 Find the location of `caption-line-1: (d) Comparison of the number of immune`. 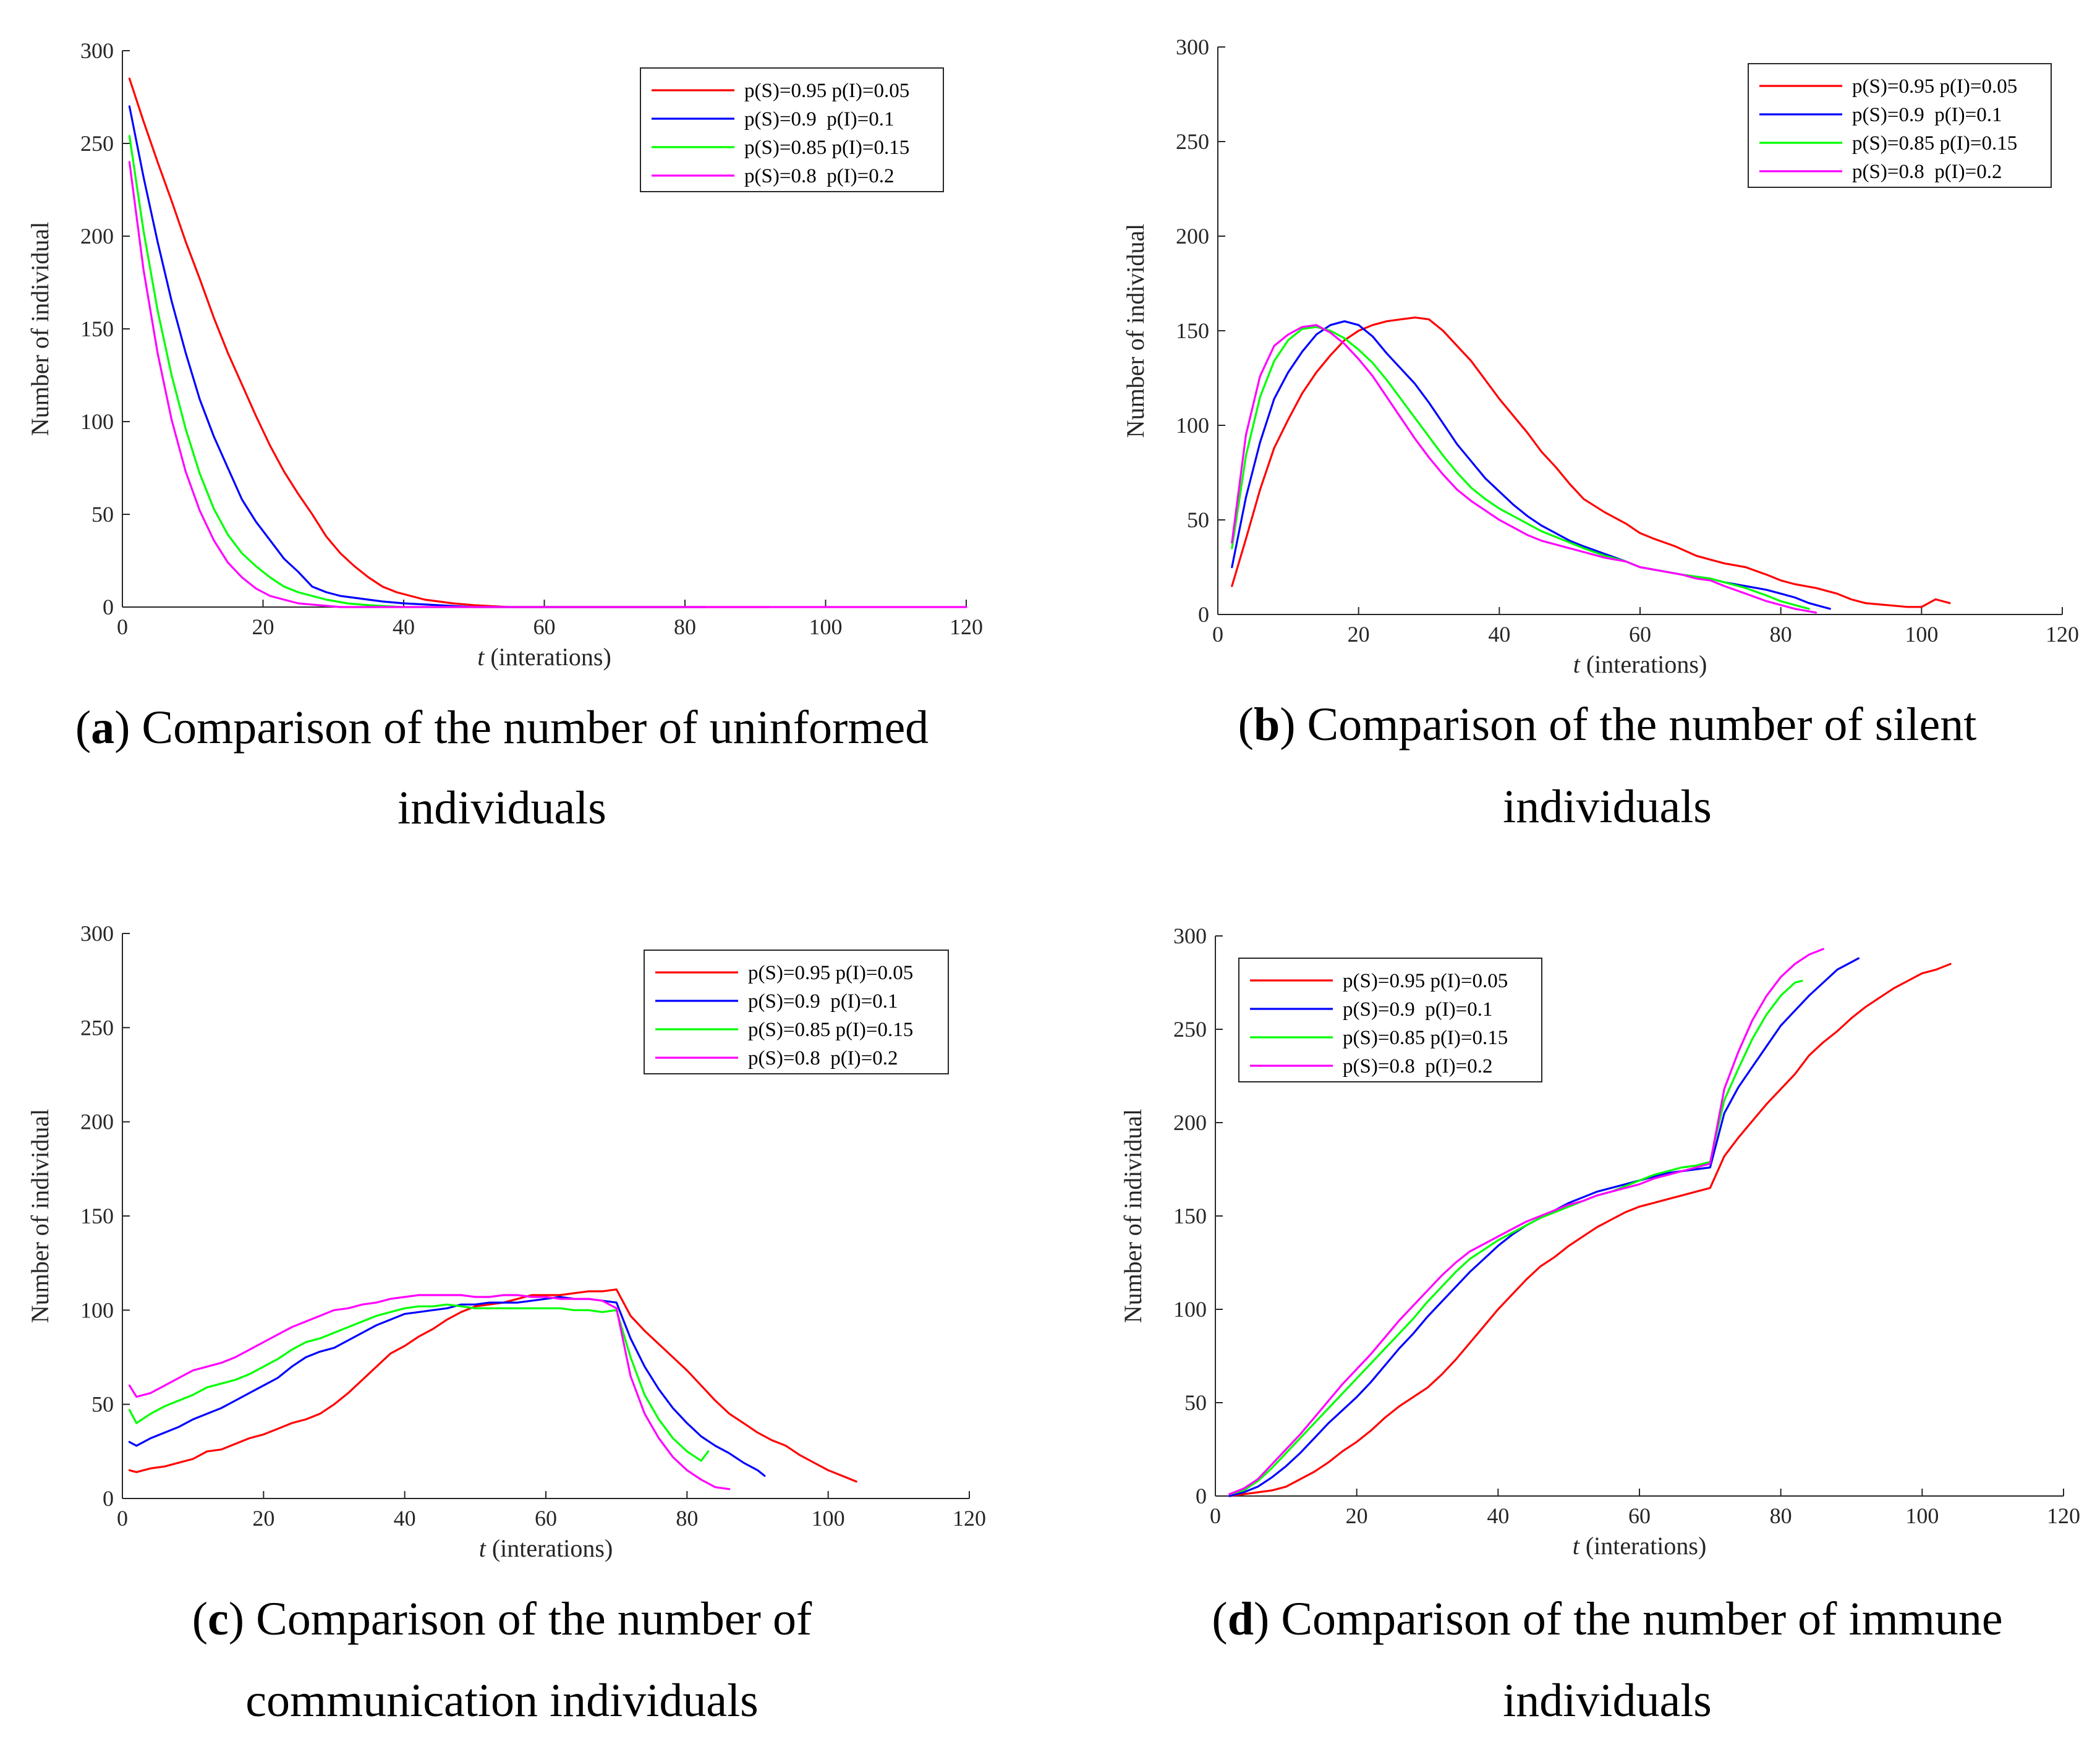

caption-line-1: (d) Comparison of the number of immune is located at coordinates (1607, 1619).